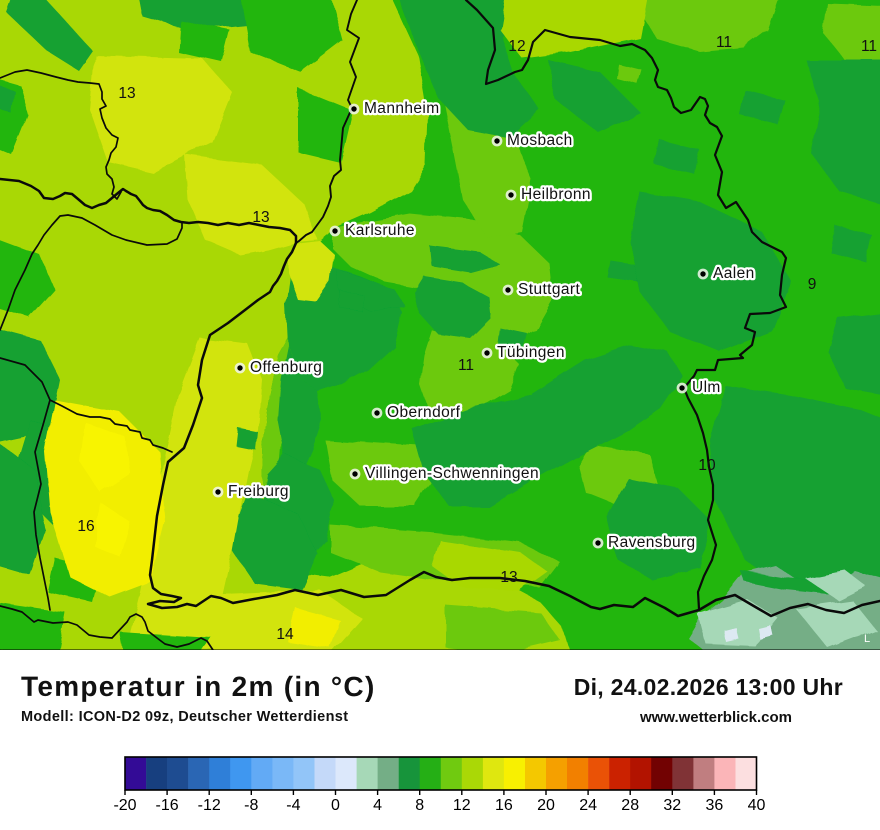  What do you see at coordinates (424, 412) in the screenshot?
I see `svg-text: Oberndorf` at bounding box center [424, 412].